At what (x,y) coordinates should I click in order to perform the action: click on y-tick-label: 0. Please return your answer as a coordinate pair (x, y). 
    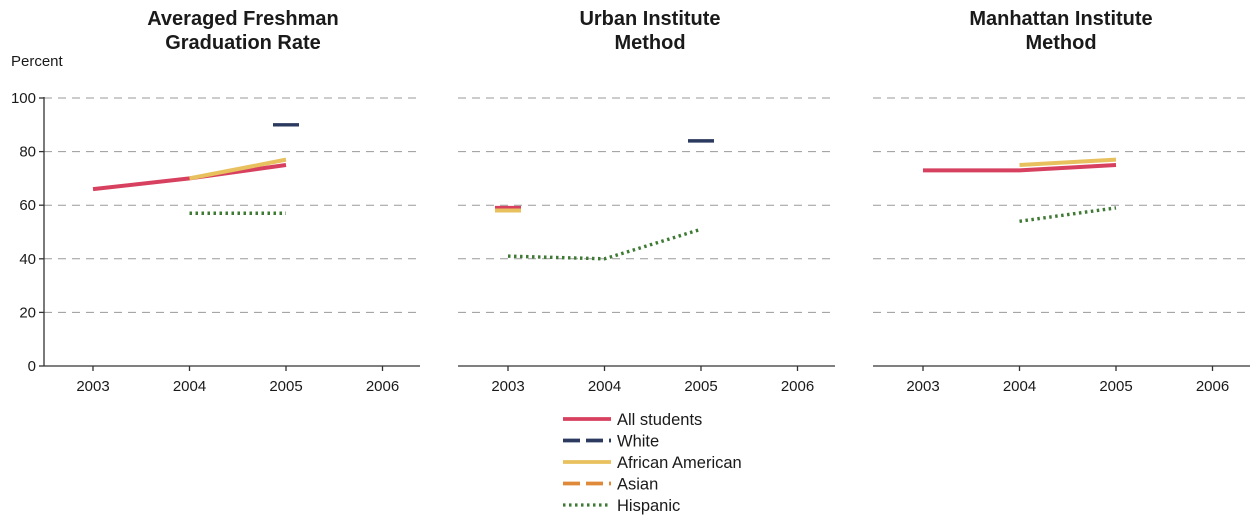
    Looking at the image, I should click on (32, 366).